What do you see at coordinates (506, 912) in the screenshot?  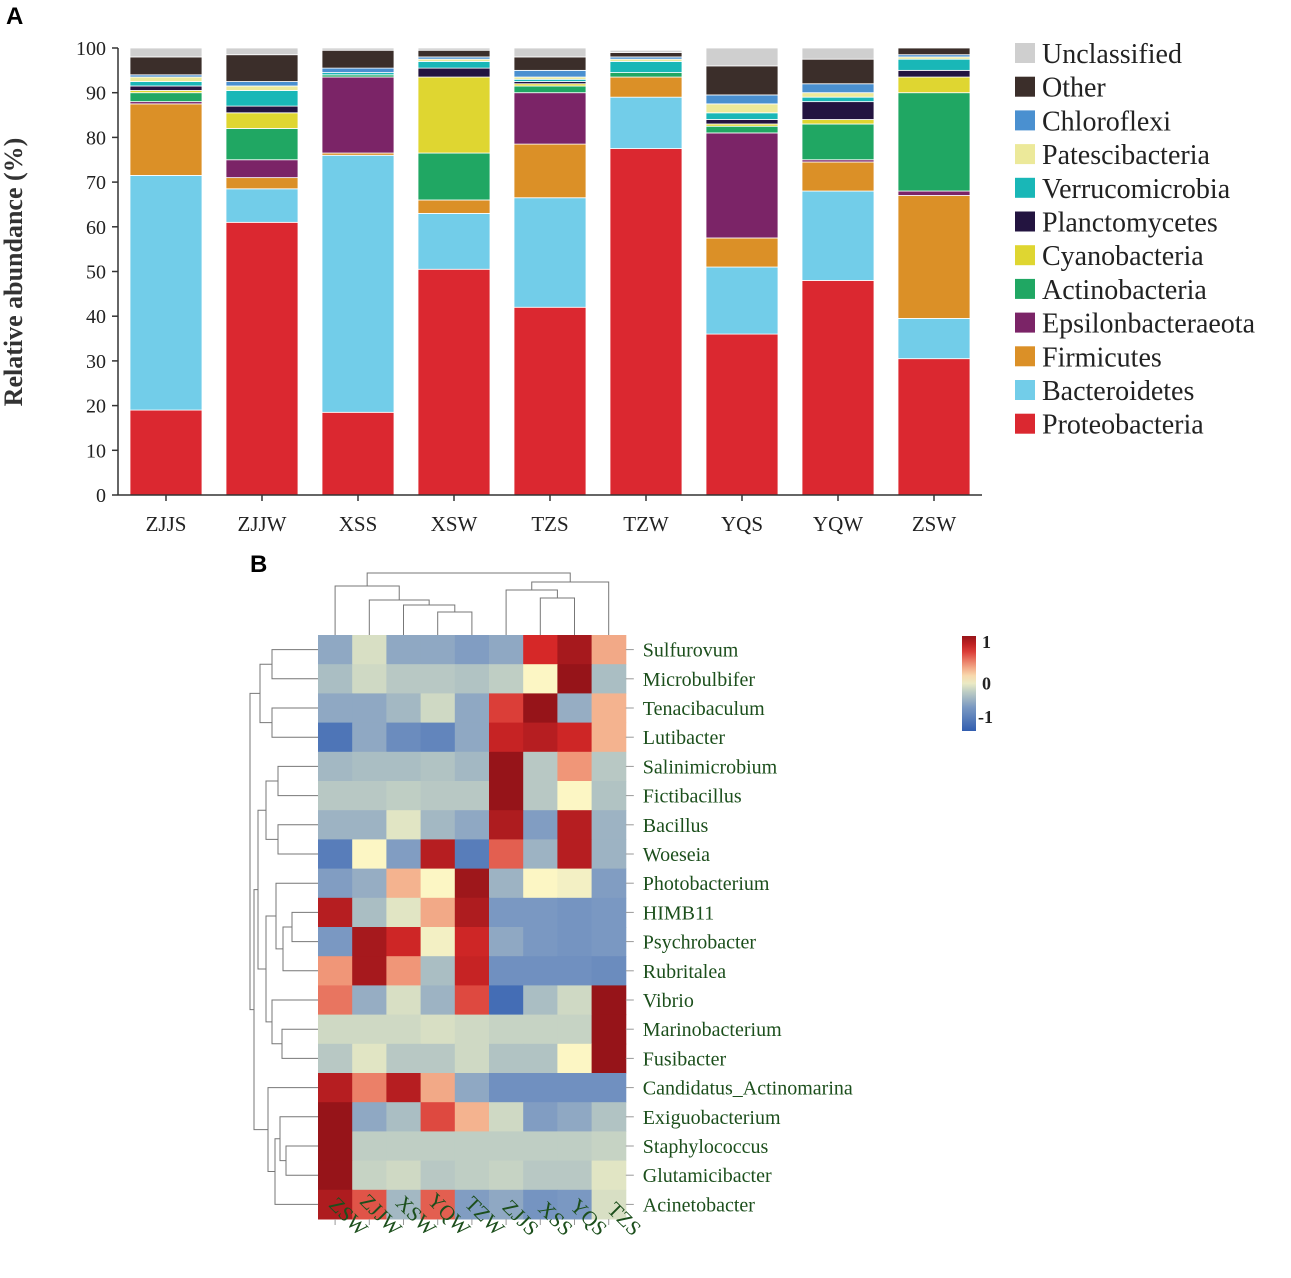 I see `heatmap-cell-himb11-zjjs` at bounding box center [506, 912].